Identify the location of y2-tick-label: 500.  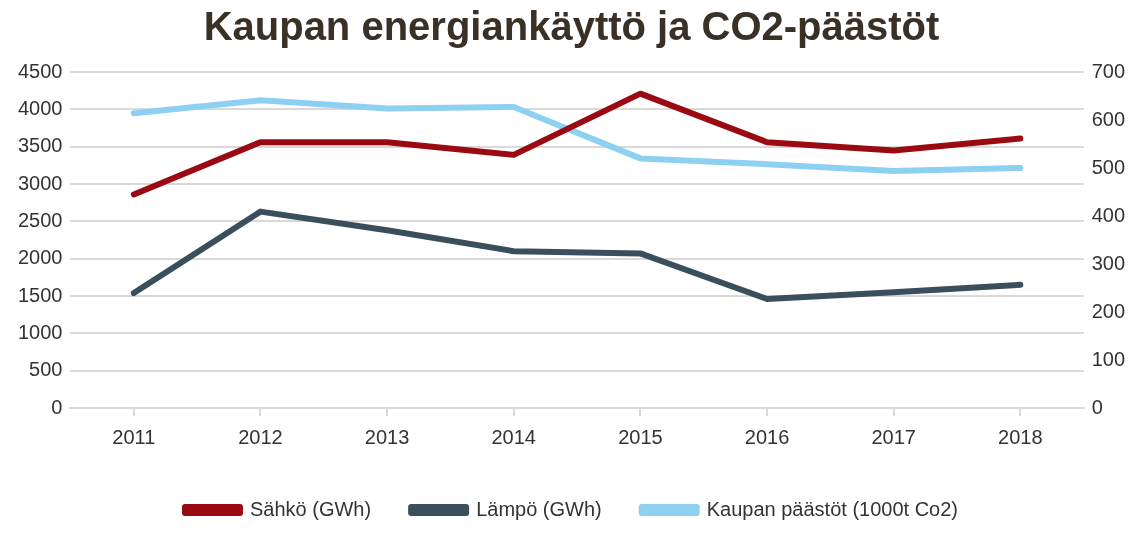
(1108, 166).